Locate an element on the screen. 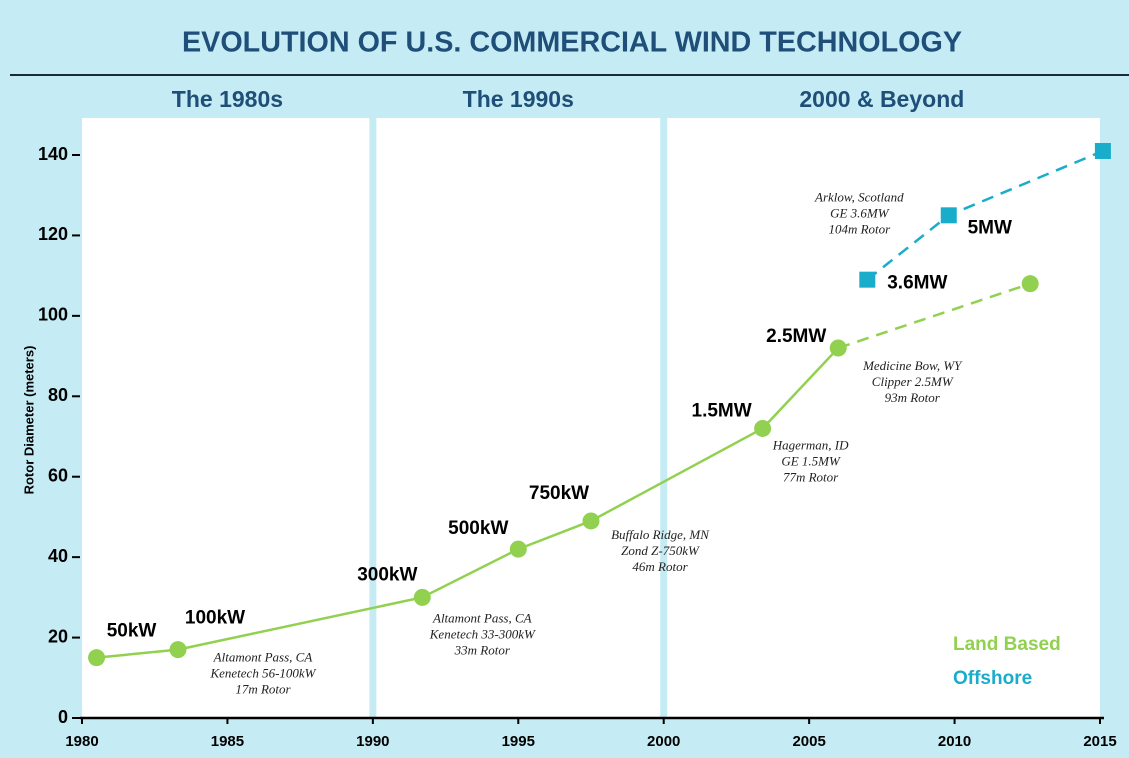  point-label: 500kW is located at coordinates (478, 528).